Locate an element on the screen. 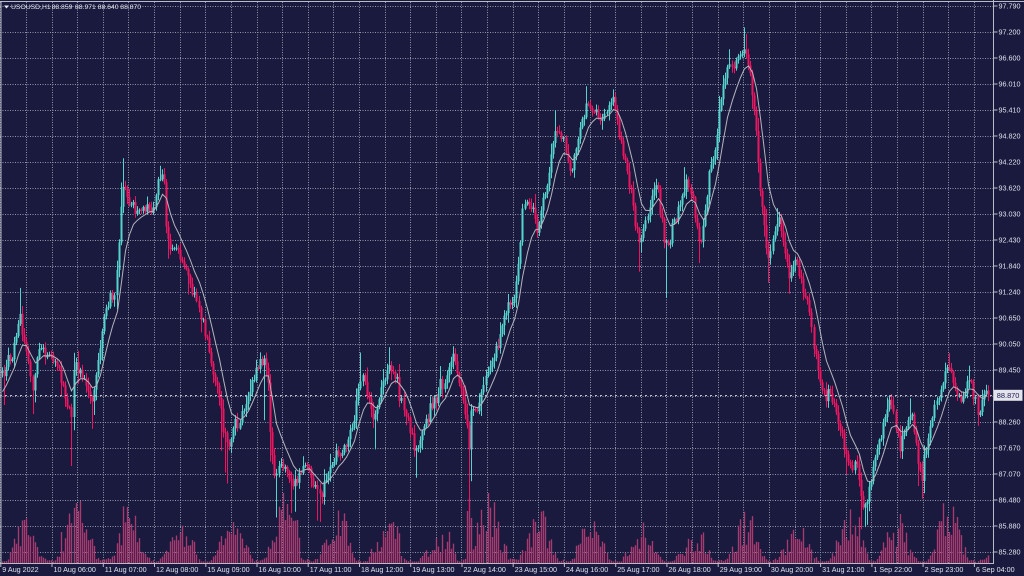 This screenshot has height=576, width=1024. svg-text: 22 Aug 14:00 is located at coordinates (485, 569).